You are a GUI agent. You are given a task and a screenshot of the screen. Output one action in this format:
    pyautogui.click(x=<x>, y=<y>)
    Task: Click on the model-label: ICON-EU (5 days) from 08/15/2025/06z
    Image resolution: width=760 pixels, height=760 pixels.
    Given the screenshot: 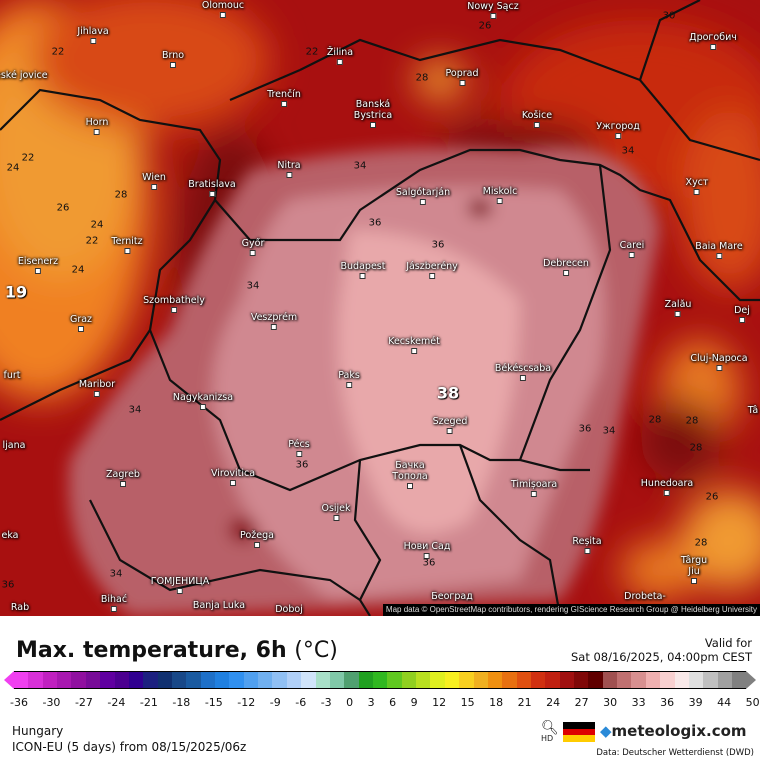 What is the action you would take?
    pyautogui.click(x=129, y=747)
    